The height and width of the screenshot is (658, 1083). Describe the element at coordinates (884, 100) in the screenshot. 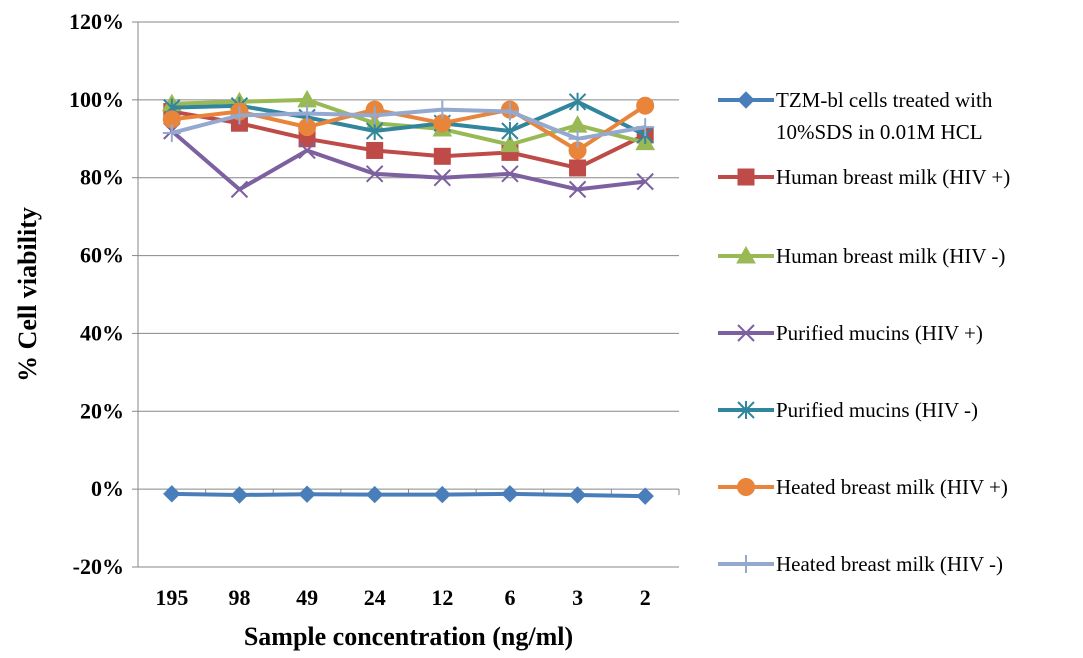

I see `legend-label: TZM-bl cells treated with` at that location.